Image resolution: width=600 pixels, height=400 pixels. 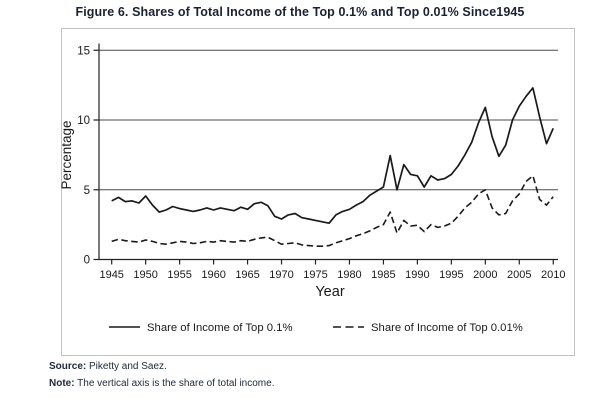 I want to click on legend-label-top-0-1: Share of Income of Top 0.1%, so click(x=220, y=328).